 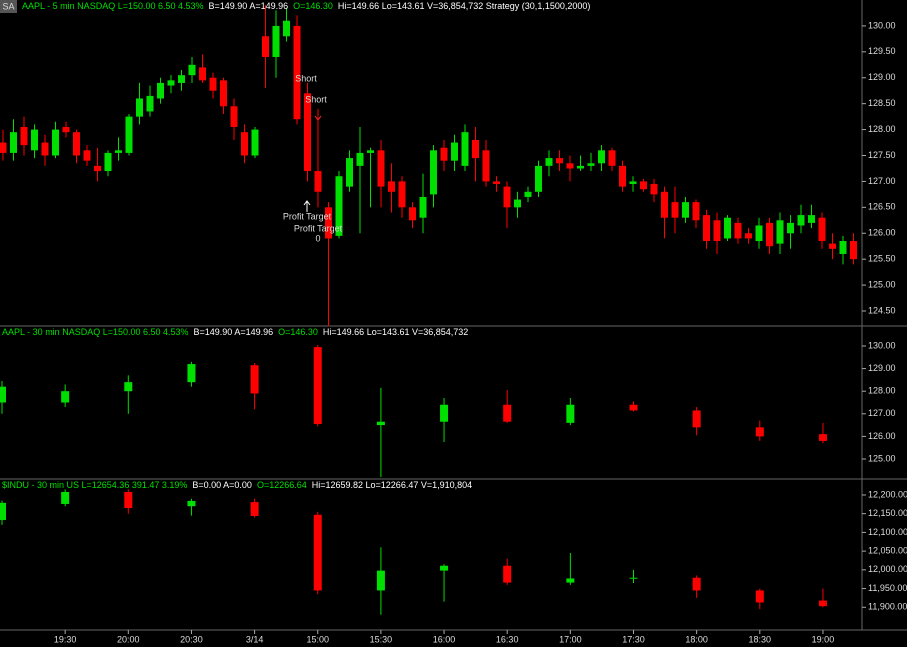 What do you see at coordinates (633, 639) in the screenshot?
I see `x-tick-label: 17:30` at bounding box center [633, 639].